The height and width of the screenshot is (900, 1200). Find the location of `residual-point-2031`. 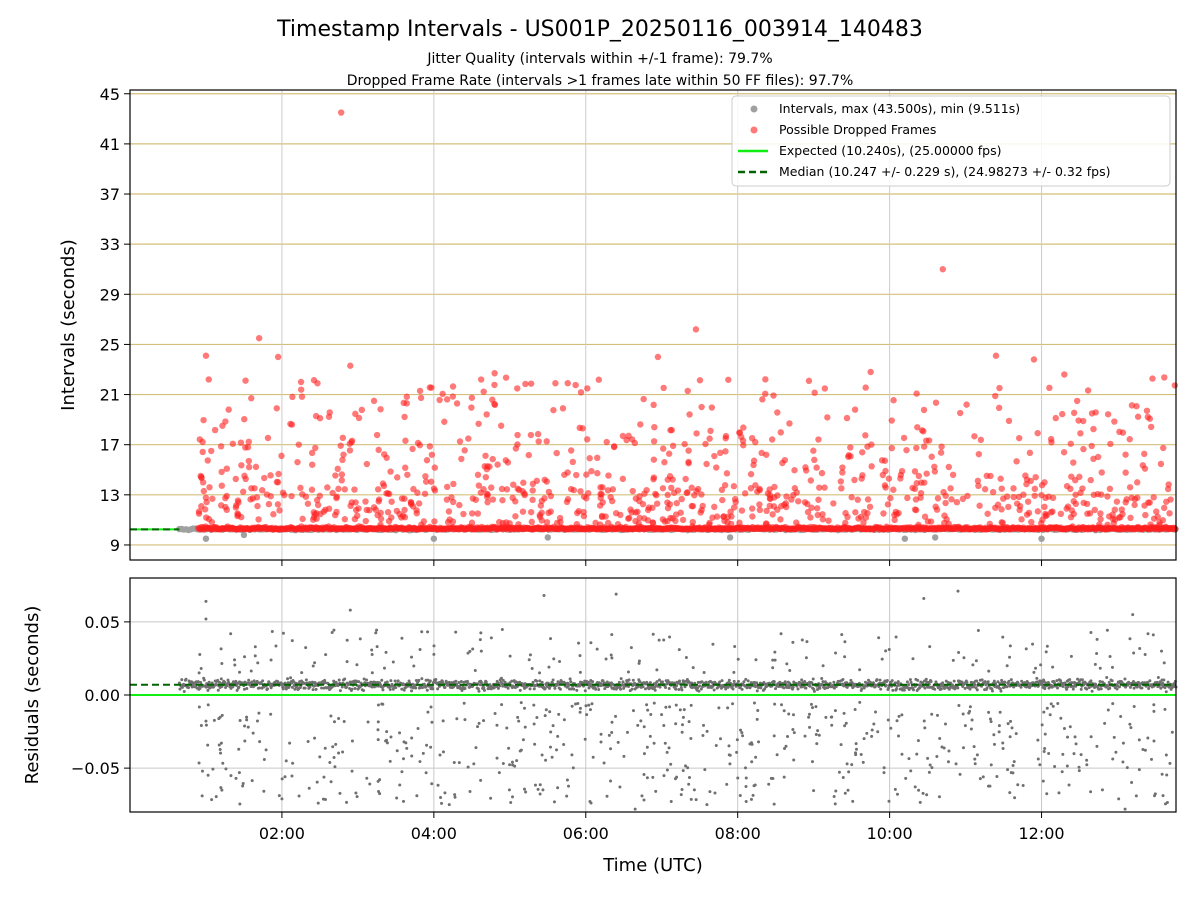

residual-point-2031 is located at coordinates (856, 744).